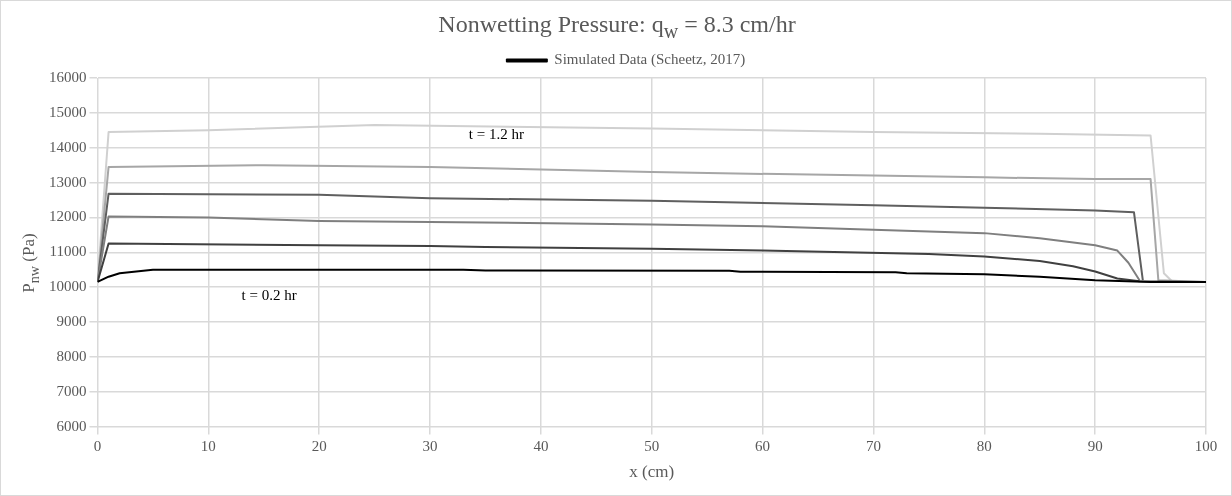 This screenshot has width=1232, height=496. I want to click on annotation: t = 1.2 hr, so click(496, 134).